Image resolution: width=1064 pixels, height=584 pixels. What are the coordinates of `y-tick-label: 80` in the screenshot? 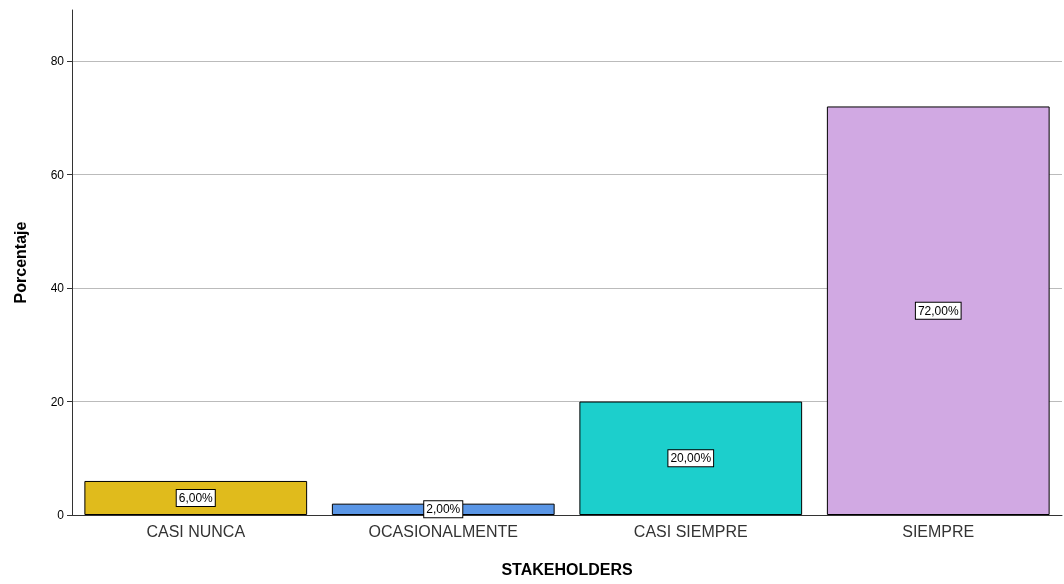 It's located at (57, 61).